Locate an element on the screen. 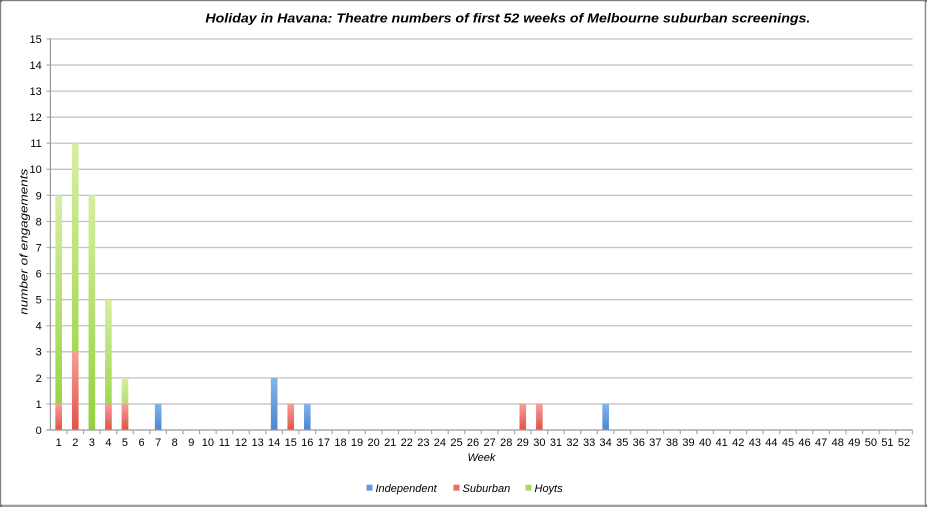 This screenshot has width=927, height=507. svg-text: 44 is located at coordinates (771, 443).